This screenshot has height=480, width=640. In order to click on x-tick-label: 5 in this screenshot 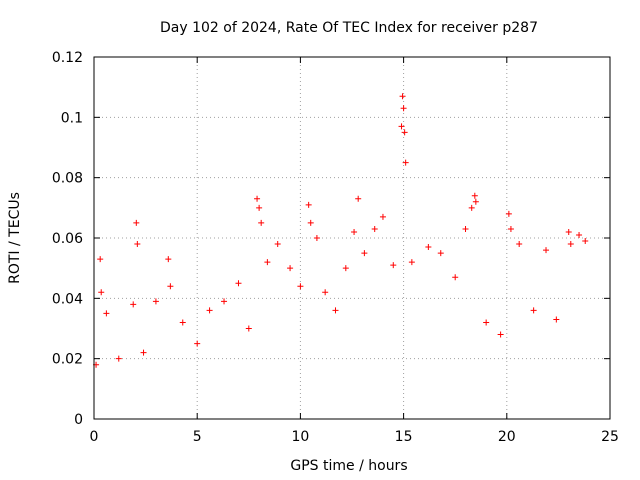, I will do `click(197, 437)`.